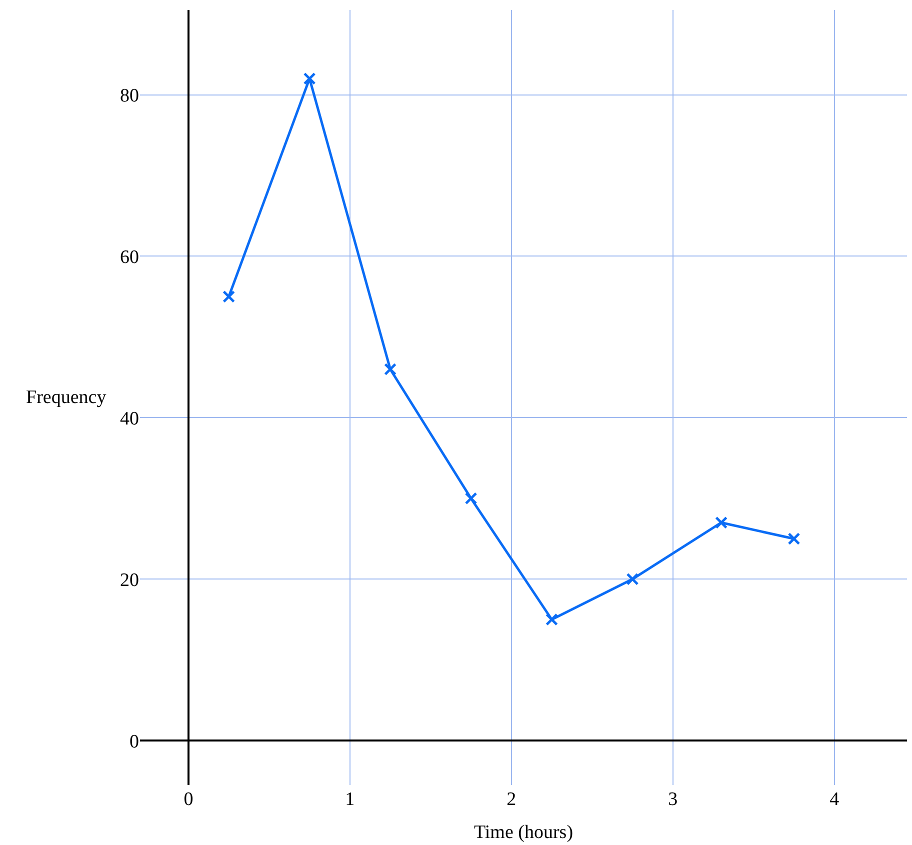 This screenshot has width=912, height=845. Describe the element at coordinates (189, 799) in the screenshot. I see `x-tick-label: 0` at that location.